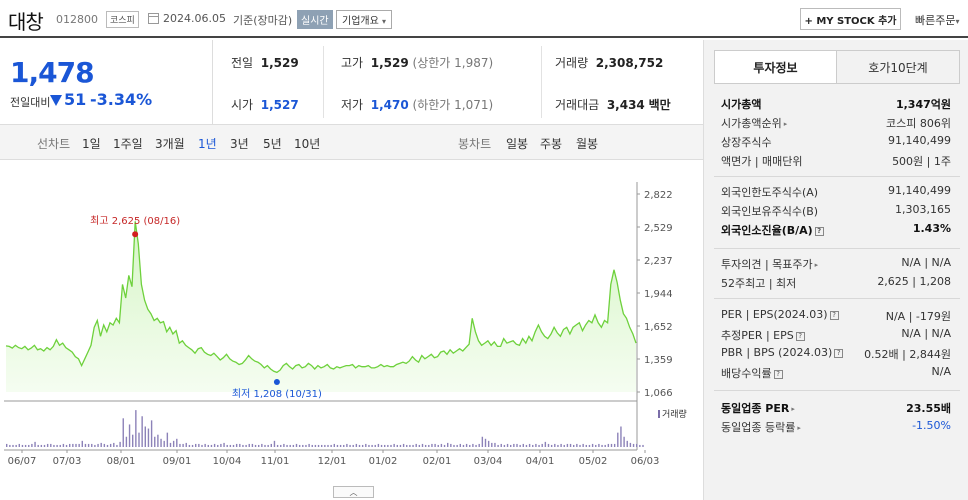 Image resolution: width=968 pixels, height=500 pixels. I want to click on info-row-value: 0.52배 | 2,844원, so click(907, 354).